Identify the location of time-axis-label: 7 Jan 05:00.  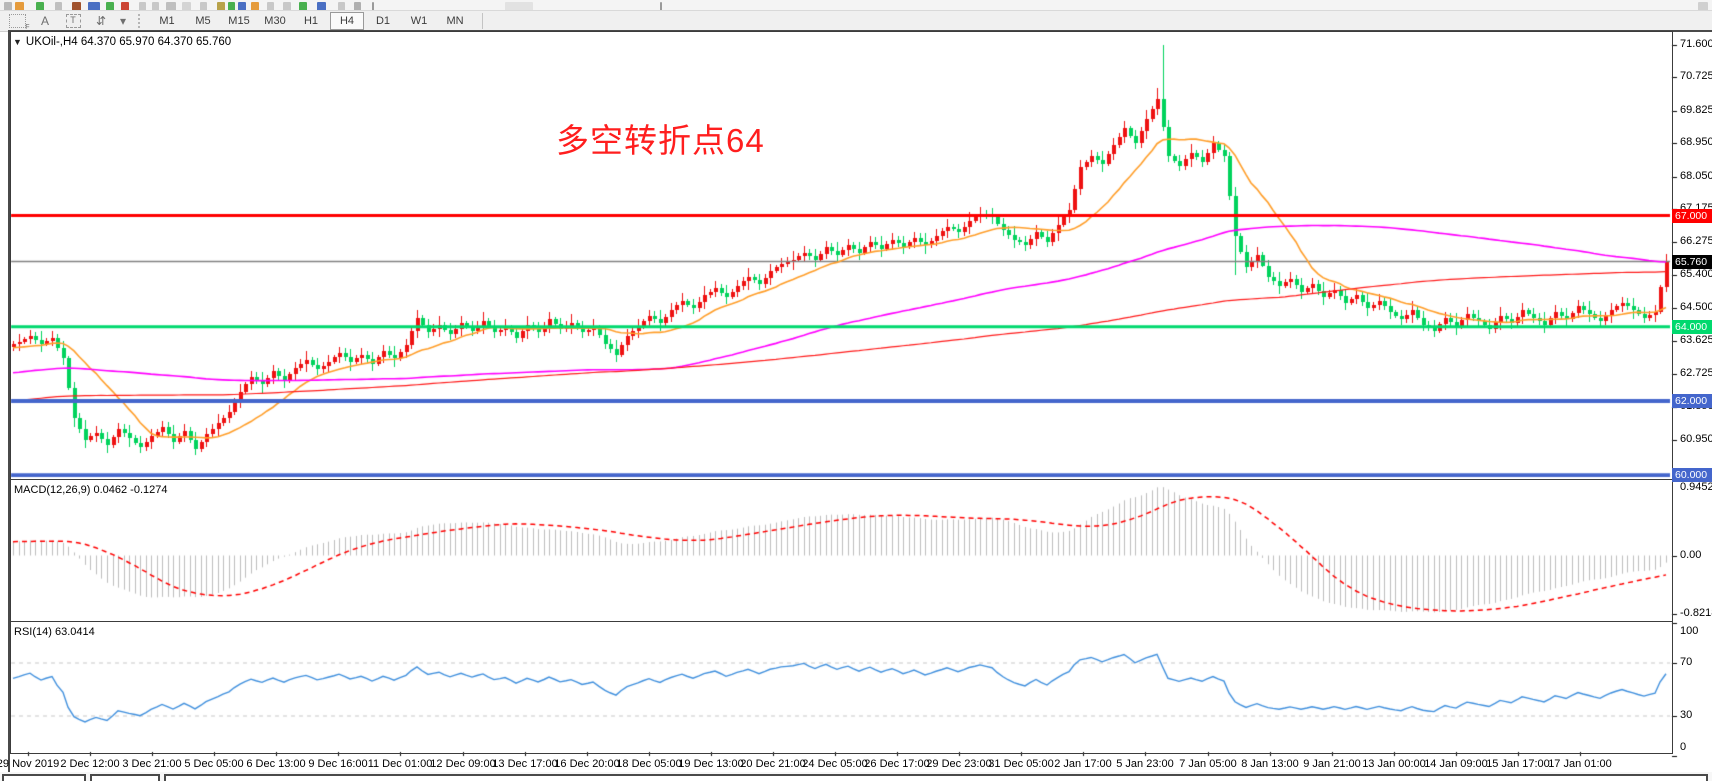
(1208, 764).